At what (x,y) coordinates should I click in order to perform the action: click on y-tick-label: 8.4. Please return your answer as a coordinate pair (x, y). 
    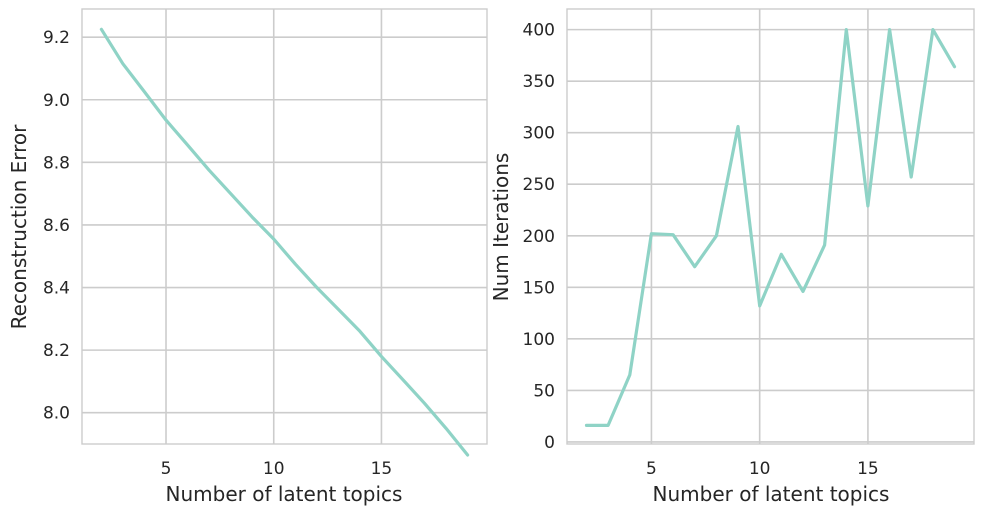
    Looking at the image, I should click on (56, 289).